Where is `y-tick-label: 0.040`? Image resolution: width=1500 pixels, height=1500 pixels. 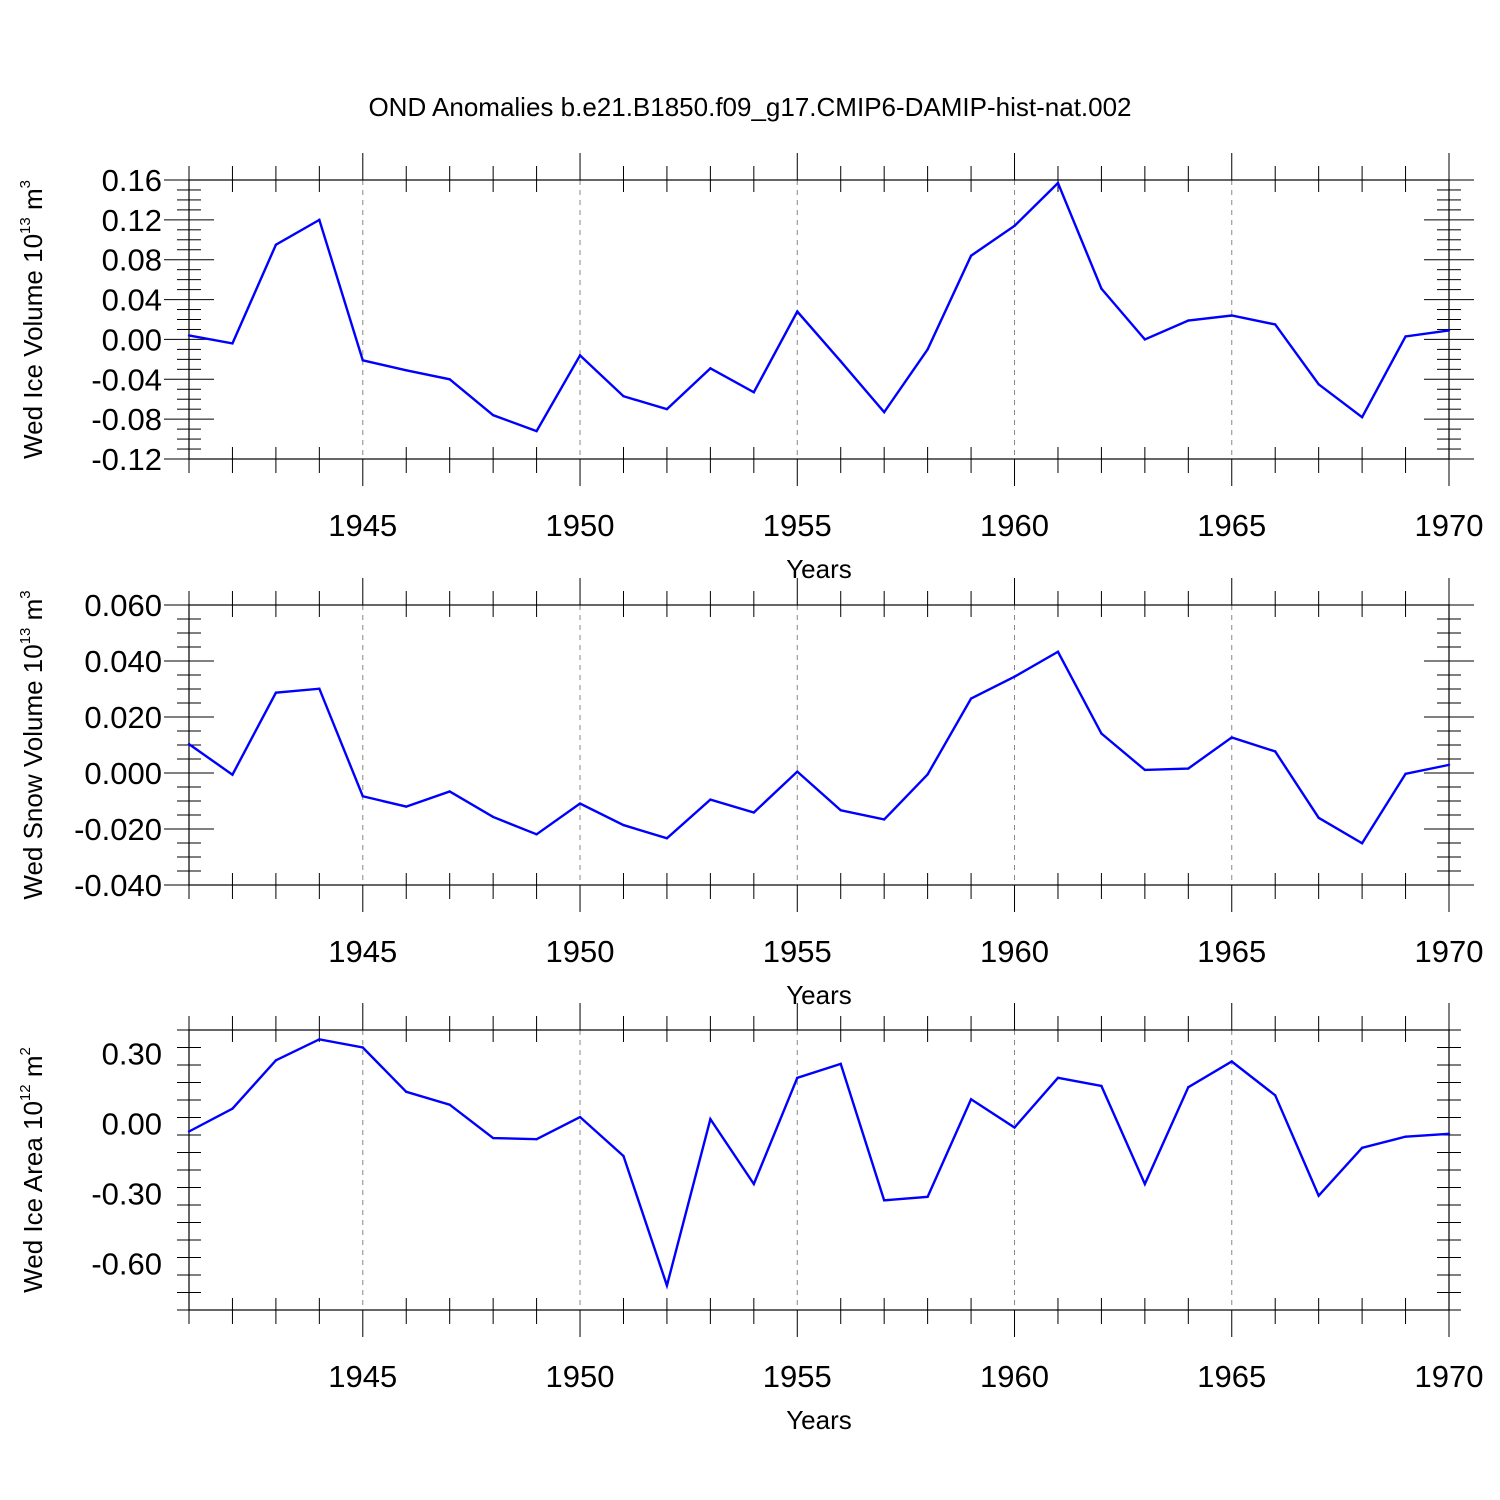 y-tick-label: 0.040 is located at coordinates (123, 661).